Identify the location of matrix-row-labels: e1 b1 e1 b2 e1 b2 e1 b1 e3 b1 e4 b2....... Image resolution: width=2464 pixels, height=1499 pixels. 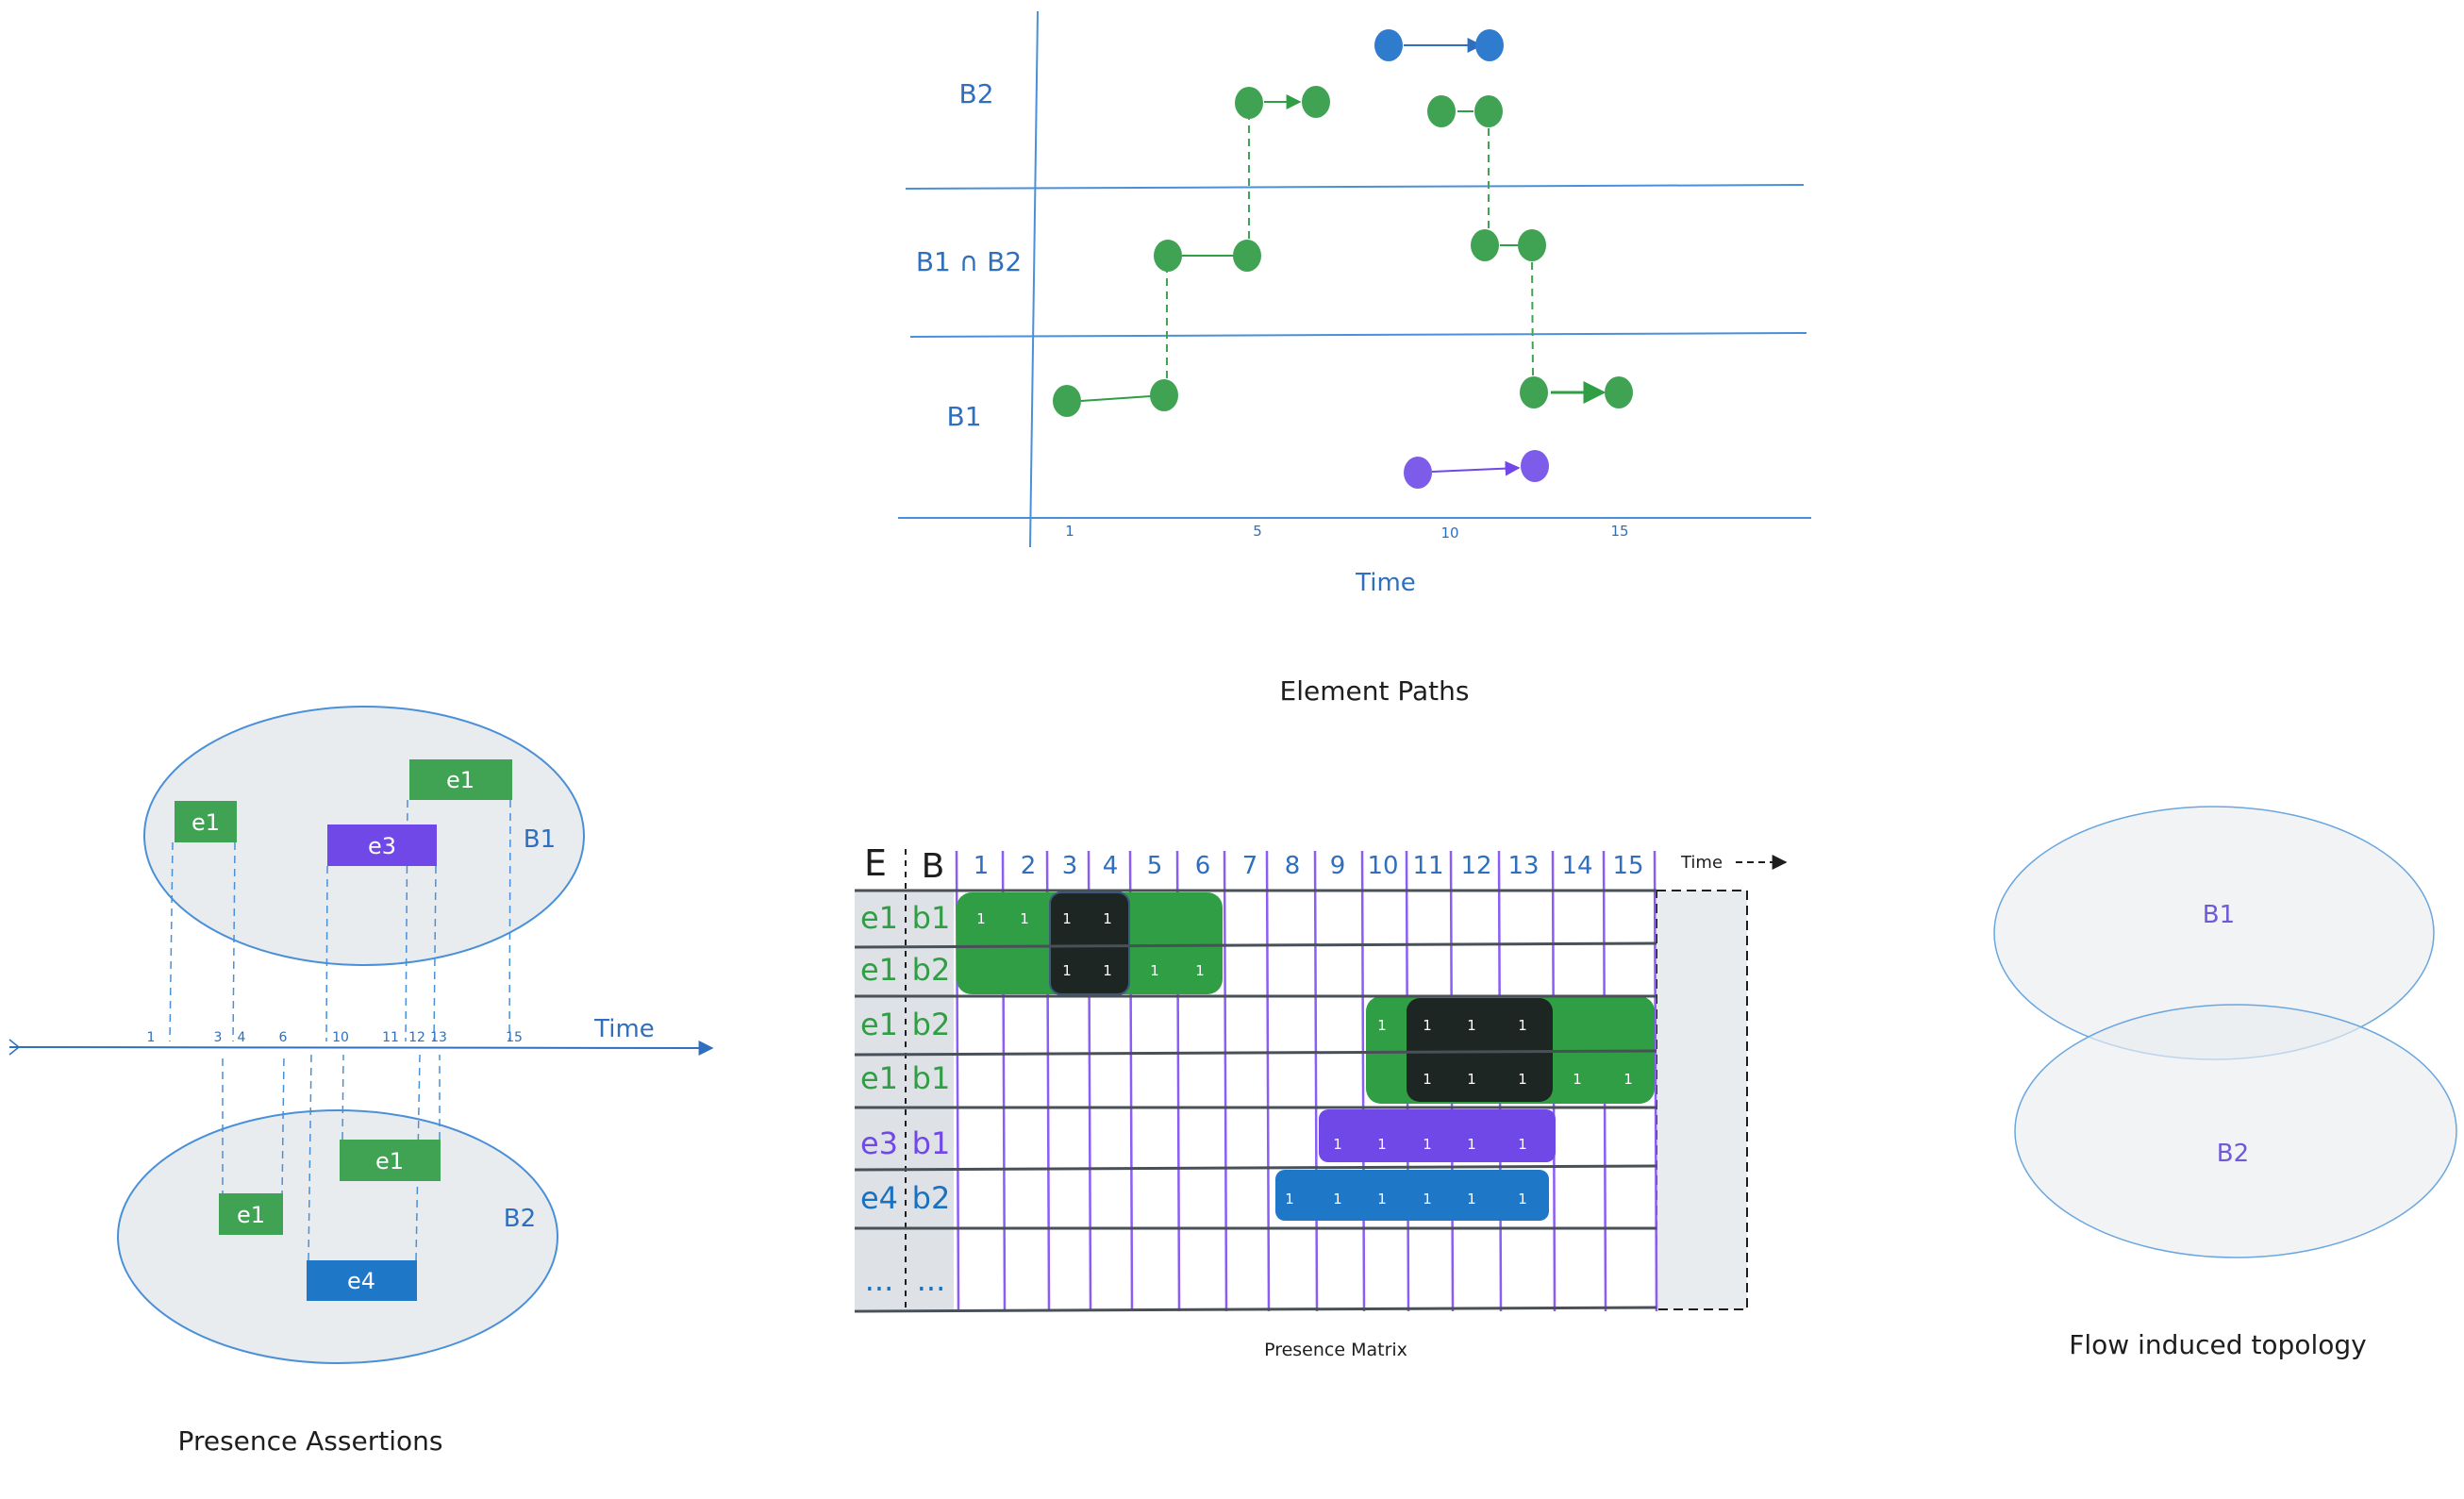
(905, 1099).